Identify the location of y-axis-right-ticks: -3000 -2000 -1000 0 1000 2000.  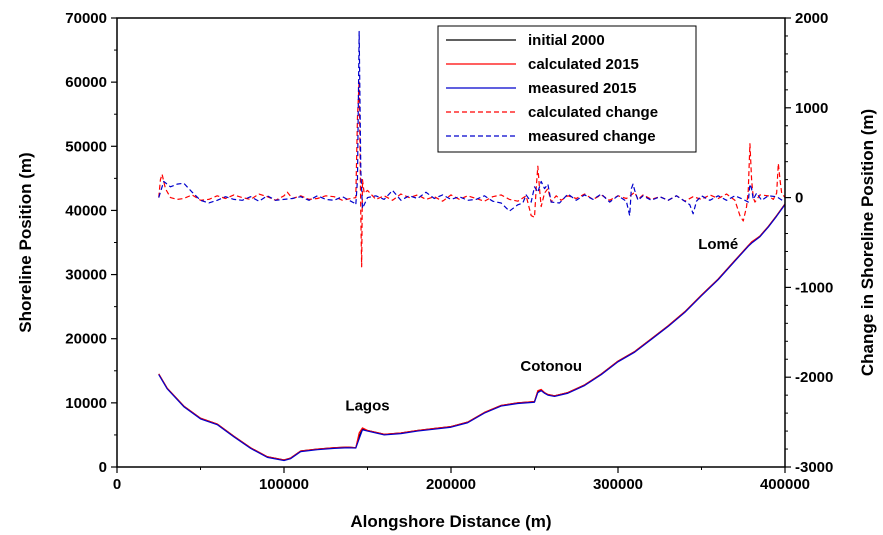
(809, 243).